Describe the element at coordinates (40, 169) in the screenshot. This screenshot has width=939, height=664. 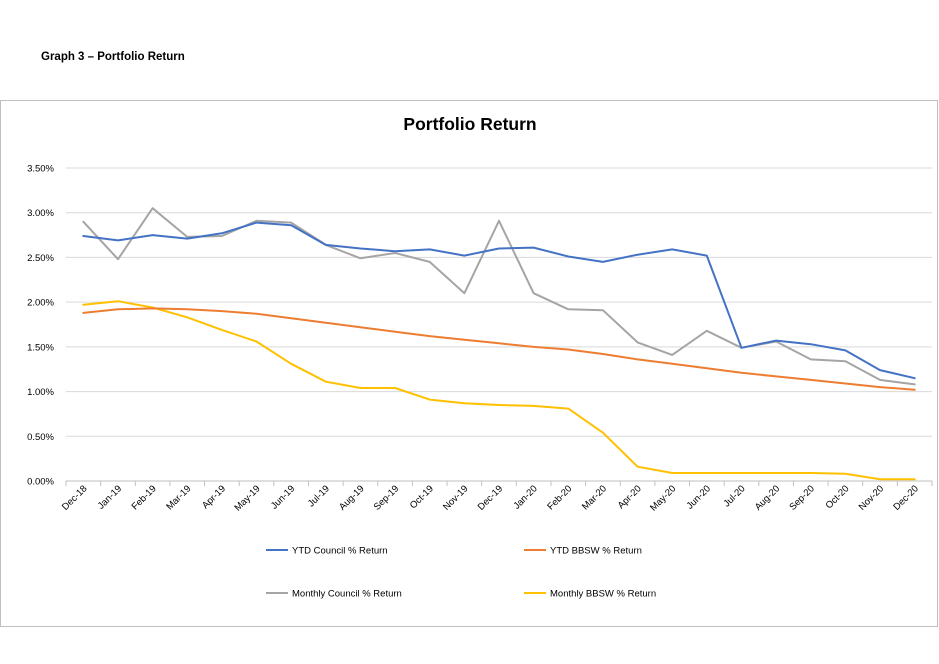
I see `y-tick-label: 3.50%` at that location.